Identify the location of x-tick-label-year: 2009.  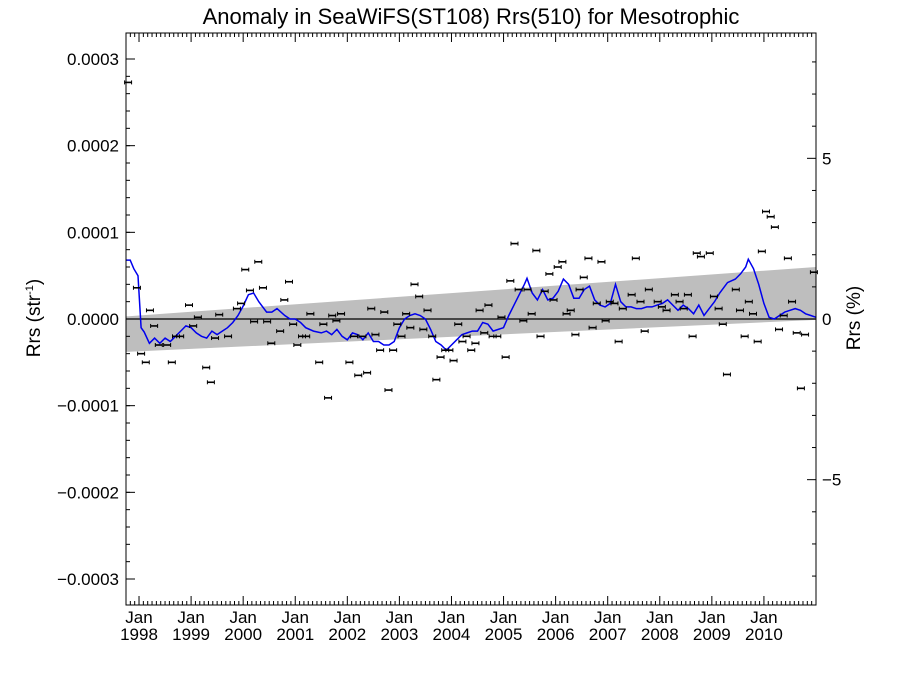
(712, 634).